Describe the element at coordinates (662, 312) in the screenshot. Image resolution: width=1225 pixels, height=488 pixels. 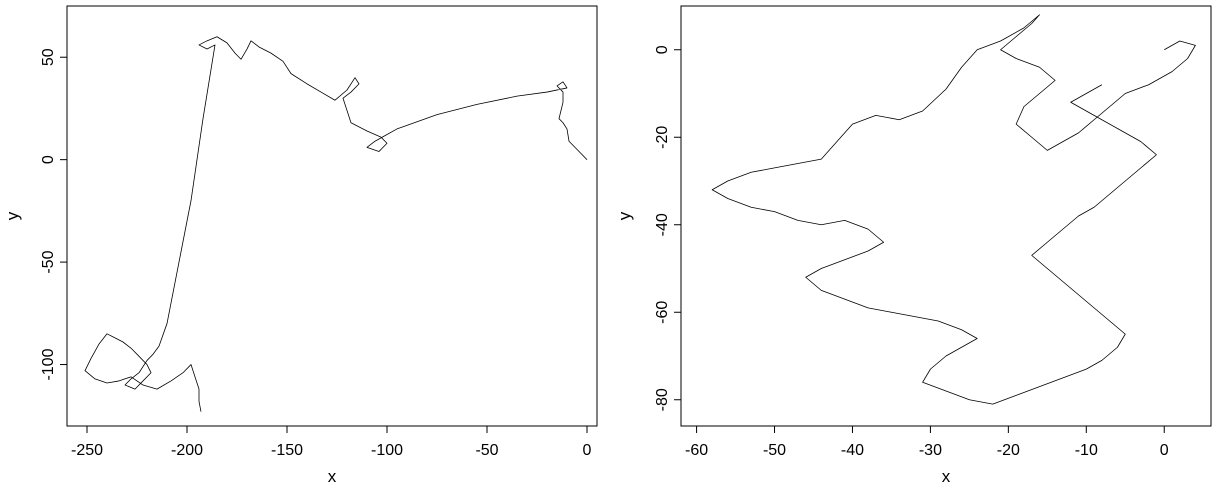
I see `y-tick-label: -60` at that location.